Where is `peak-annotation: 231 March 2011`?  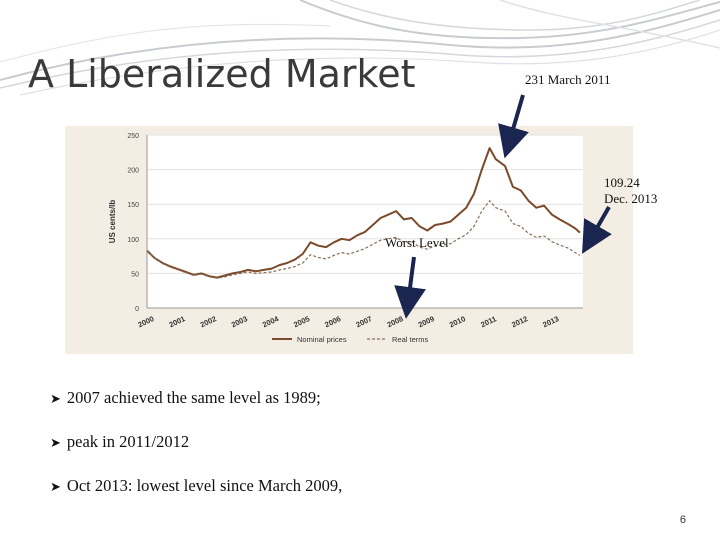 peak-annotation: 231 March 2011 is located at coordinates (568, 79).